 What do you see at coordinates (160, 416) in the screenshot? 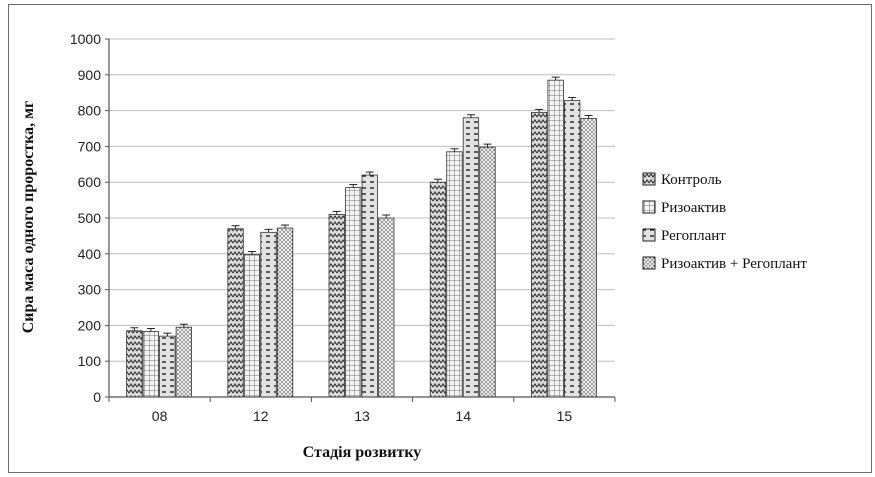
I see `x-tick-label: 08` at bounding box center [160, 416].